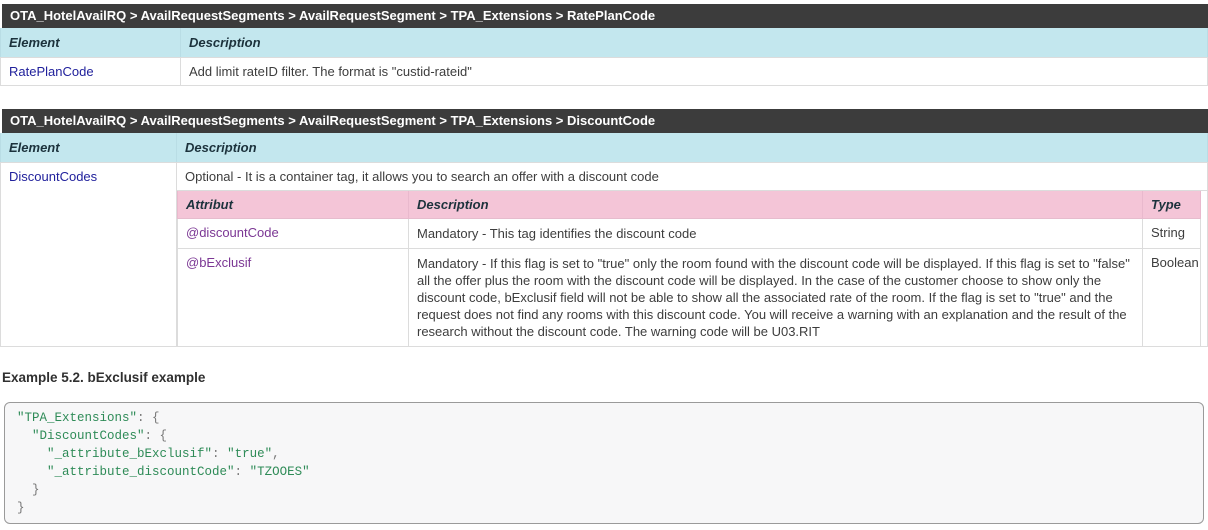  What do you see at coordinates (1171, 205) in the screenshot?
I see `column-header-type: Type` at bounding box center [1171, 205].